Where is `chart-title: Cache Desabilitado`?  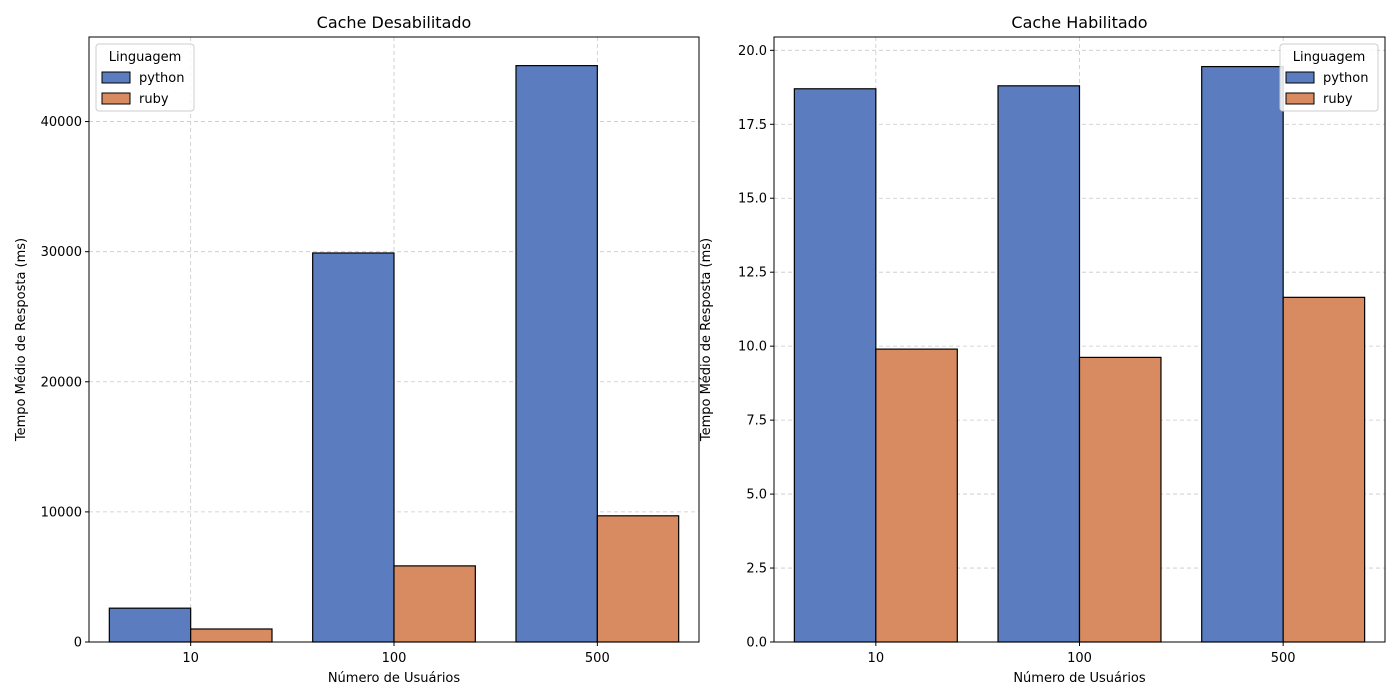 chart-title: Cache Desabilitado is located at coordinates (394, 22).